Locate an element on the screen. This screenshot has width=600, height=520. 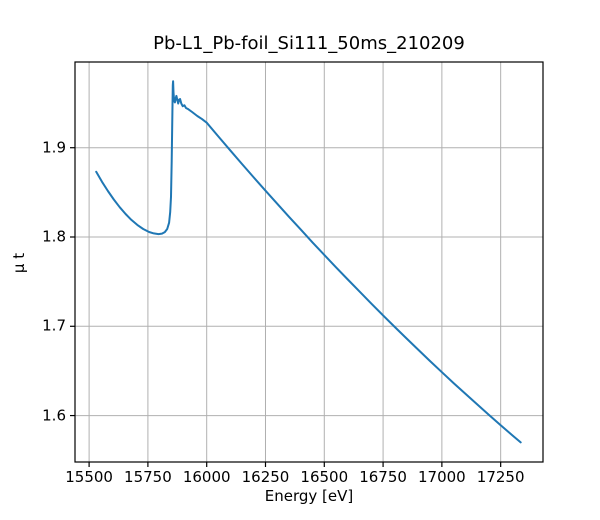
chart-title: Pb-L1_Pb-foil_Si111_50ms_210209 is located at coordinates (309, 43).